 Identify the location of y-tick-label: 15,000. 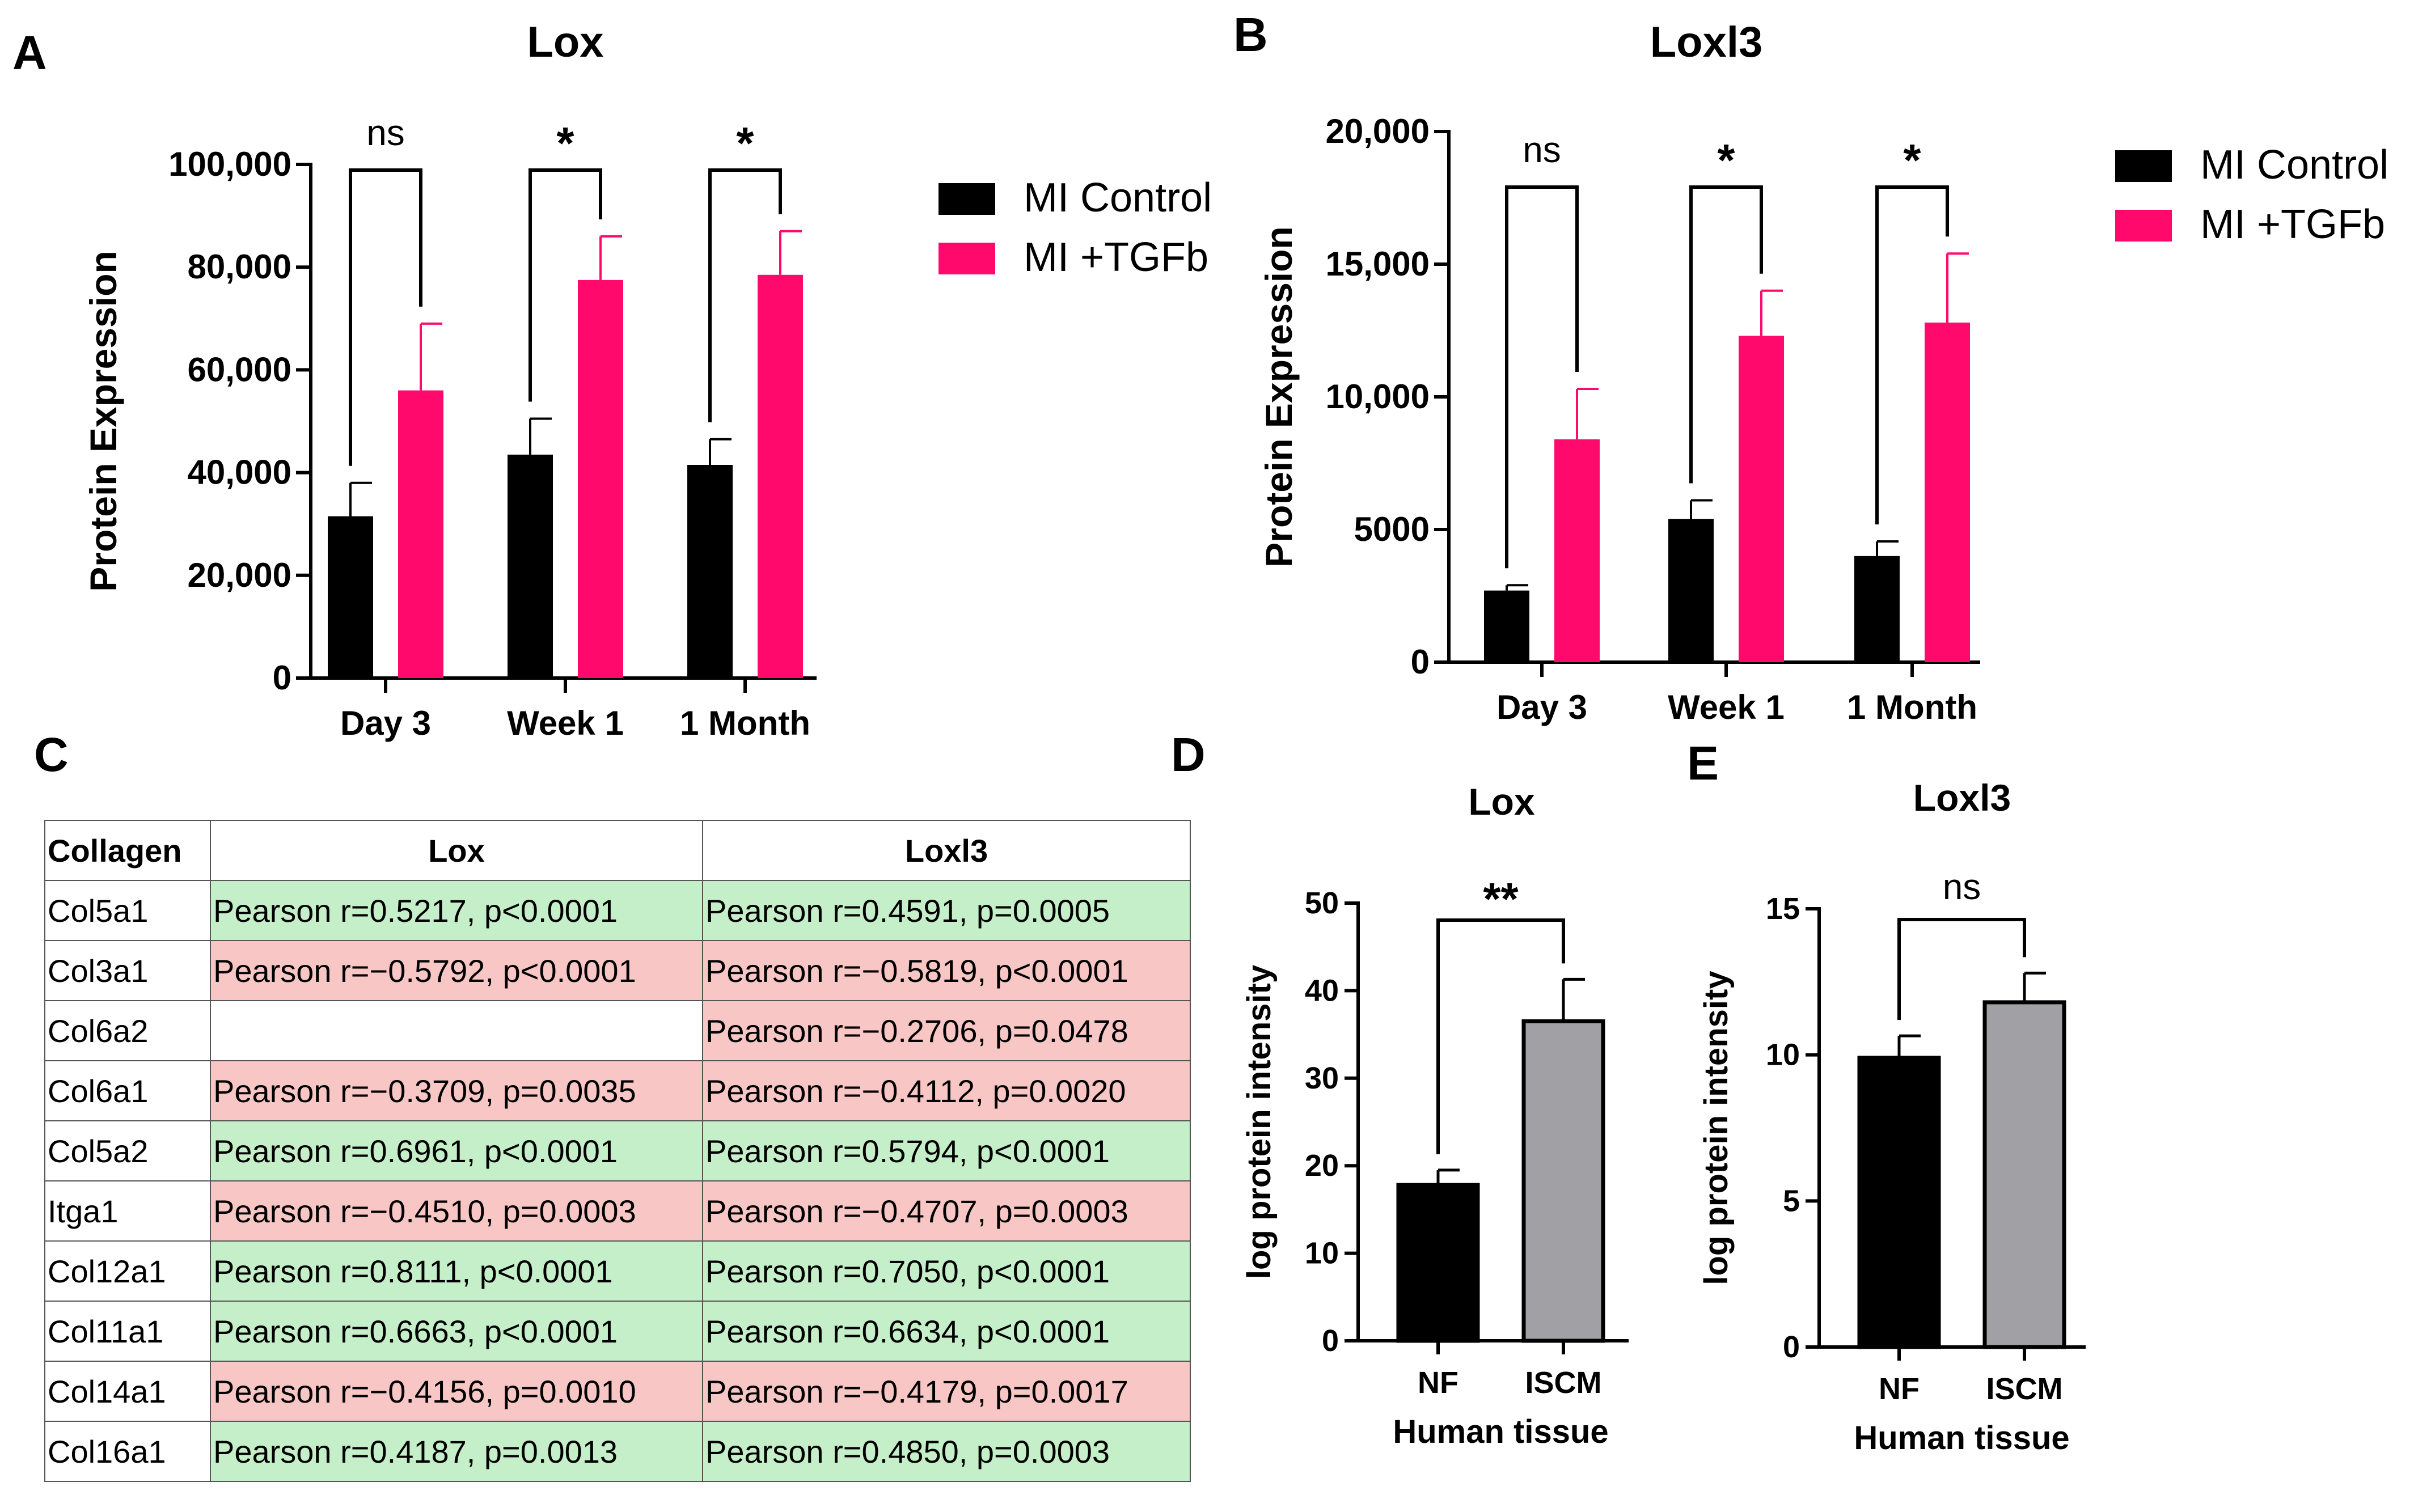
(1378, 264).